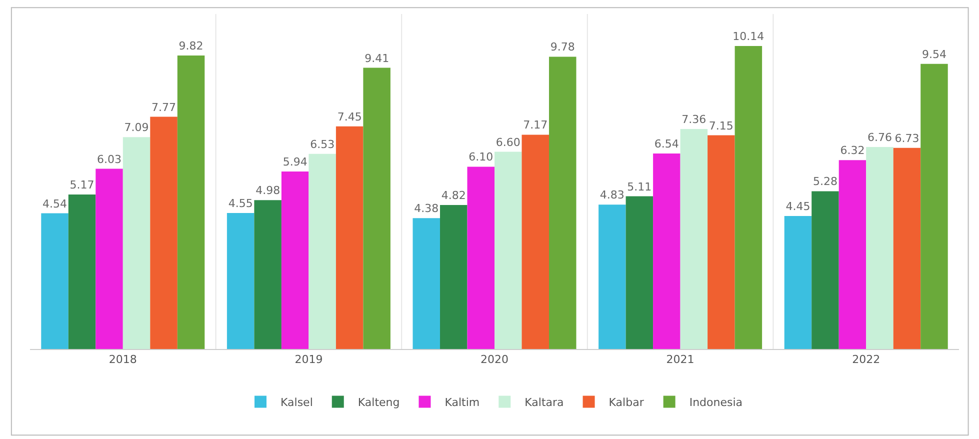 This screenshot has width=979, height=439. What do you see at coordinates (136, 127) in the screenshot?
I see `data-label: 7.09` at bounding box center [136, 127].